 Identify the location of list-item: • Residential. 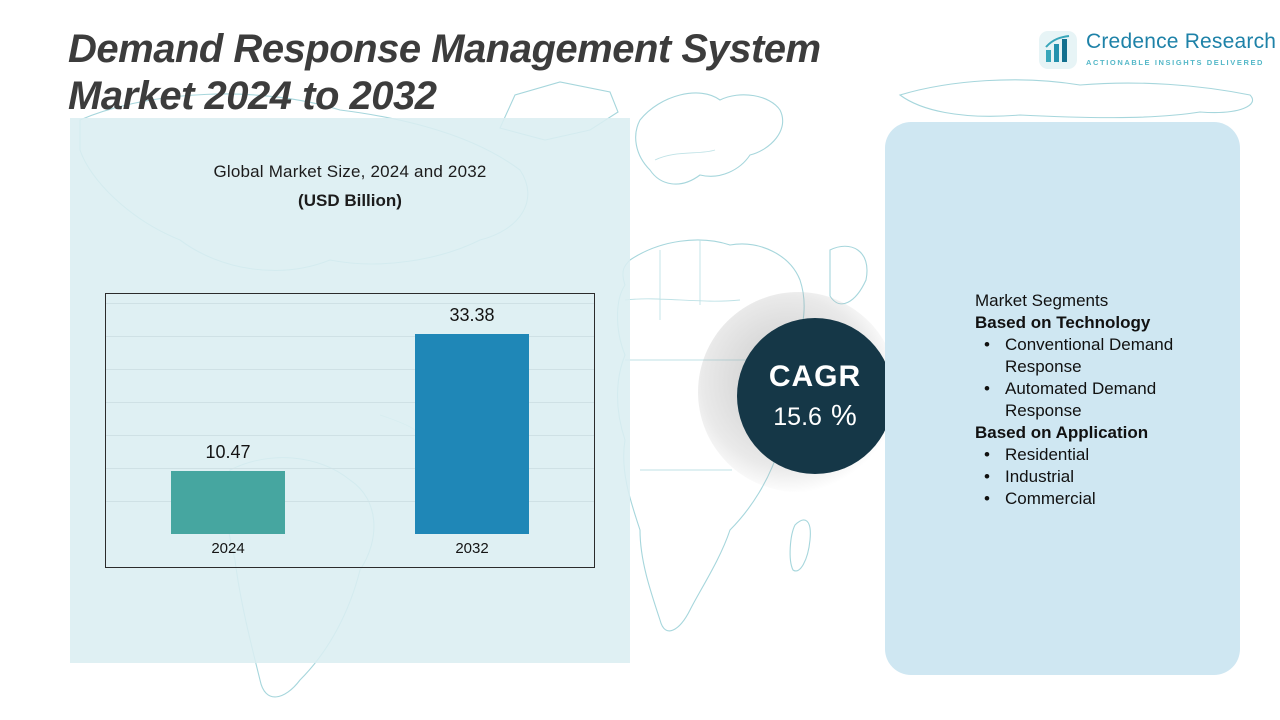
(1099, 455).